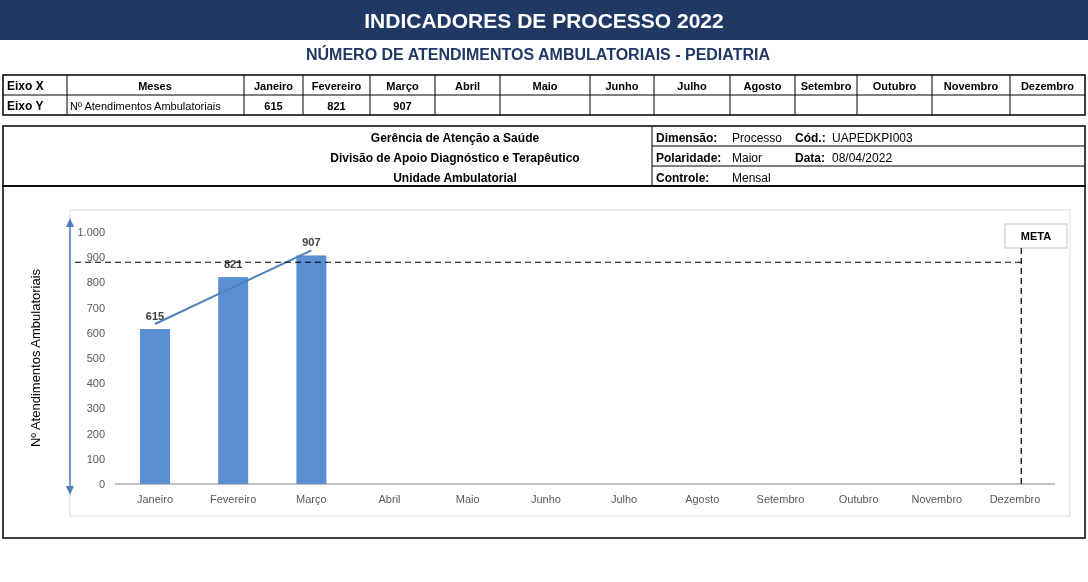  I want to click on x-tick-label: Janeiro, so click(155, 499).